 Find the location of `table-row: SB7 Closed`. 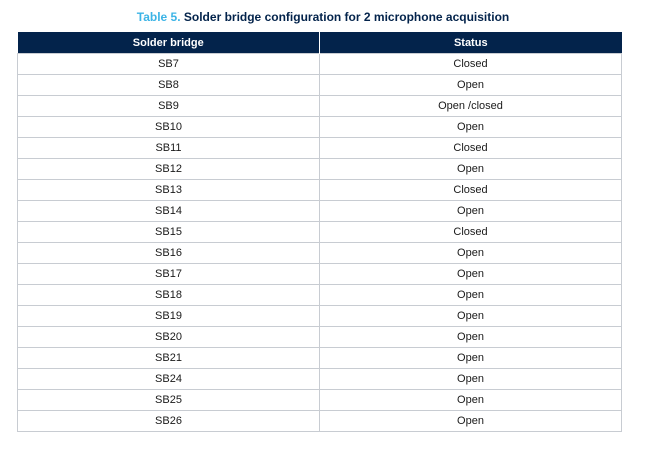

table-row: SB7 Closed is located at coordinates (319, 64).